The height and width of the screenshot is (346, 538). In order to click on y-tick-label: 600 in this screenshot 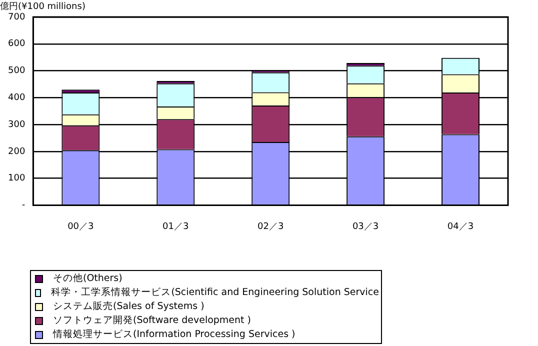, I will do `click(17, 44)`.